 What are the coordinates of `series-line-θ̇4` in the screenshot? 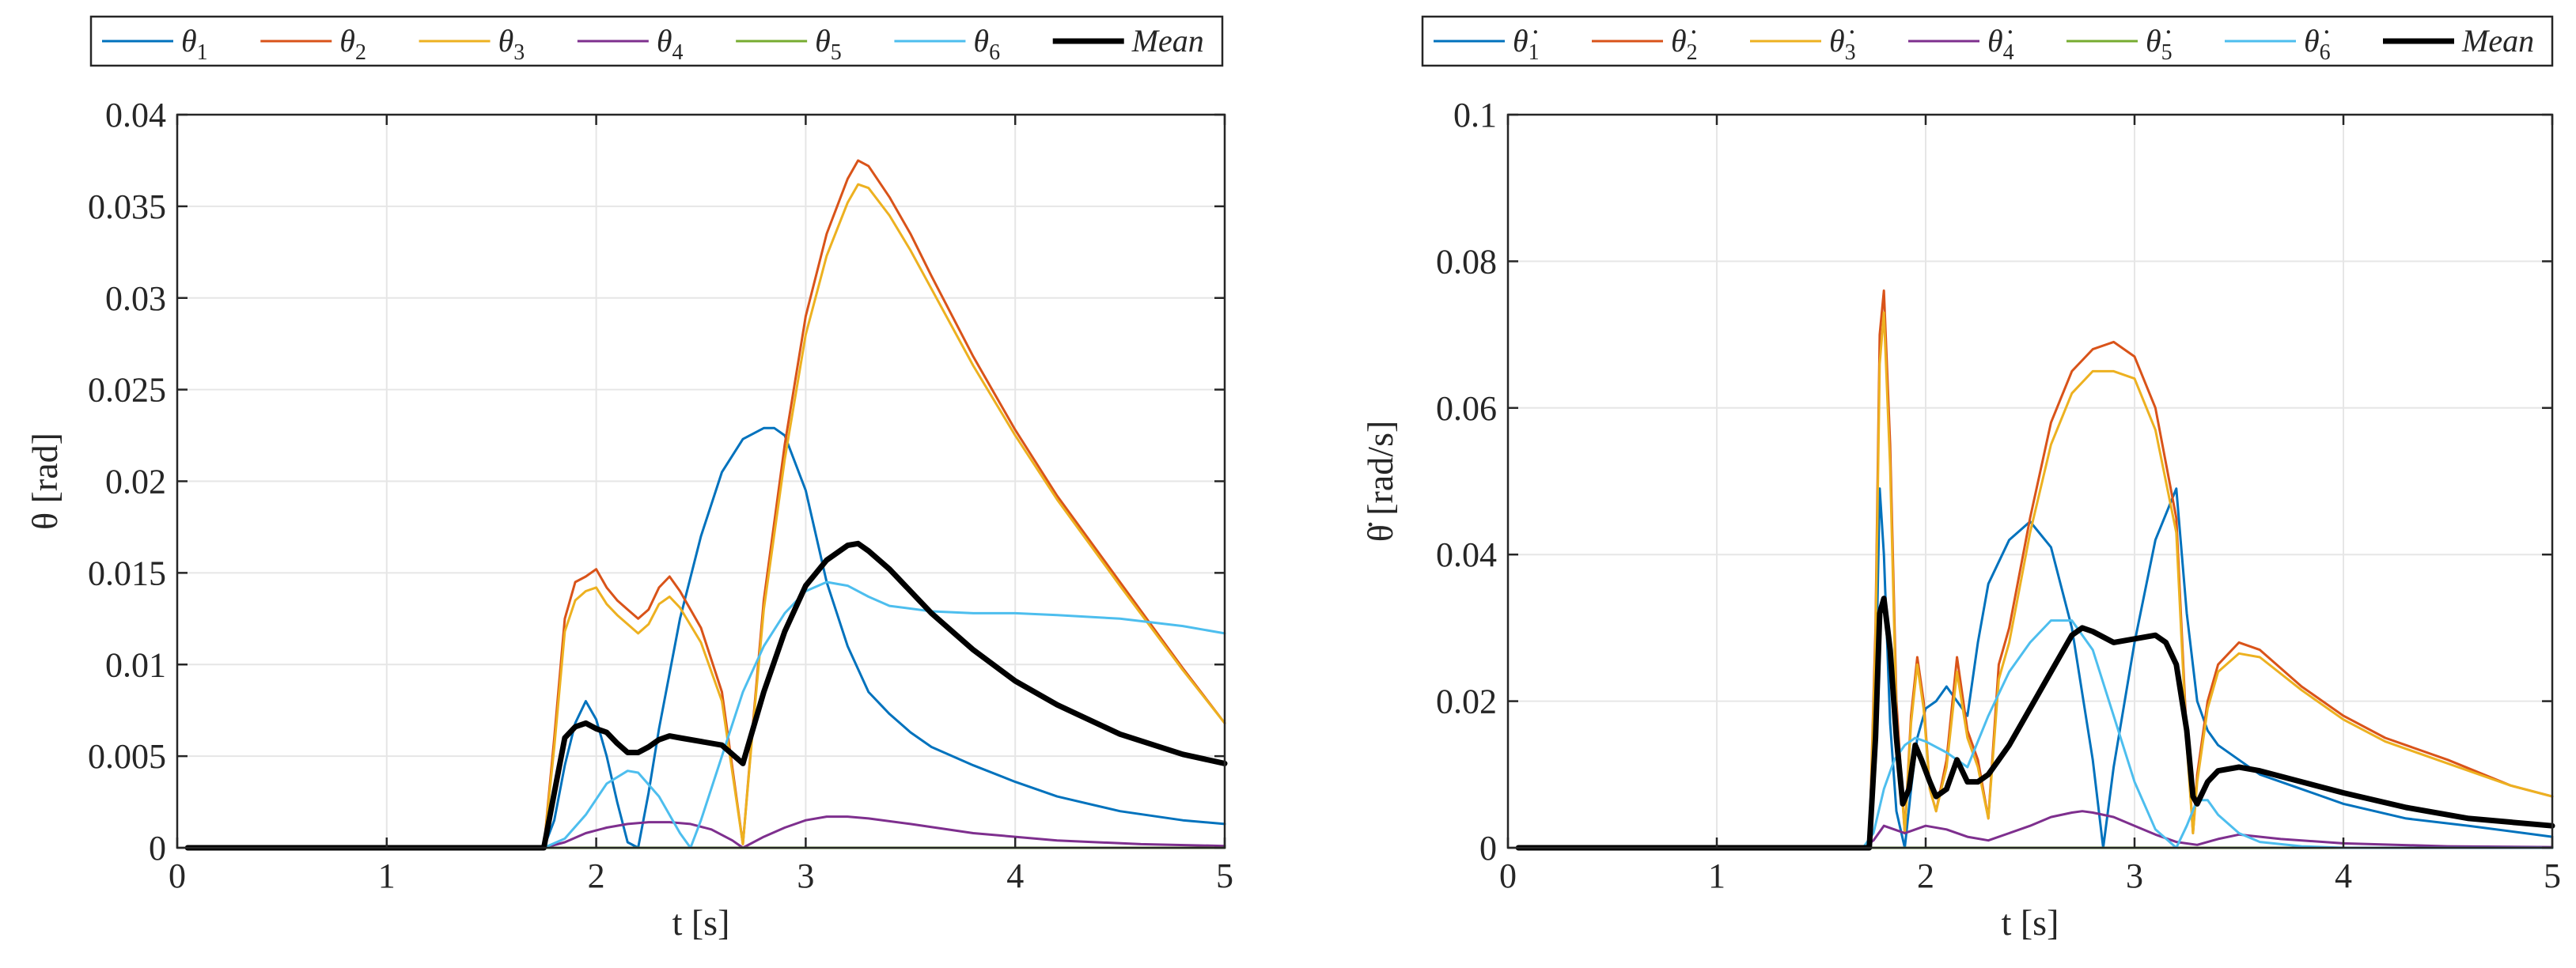 It's located at (2035, 829).